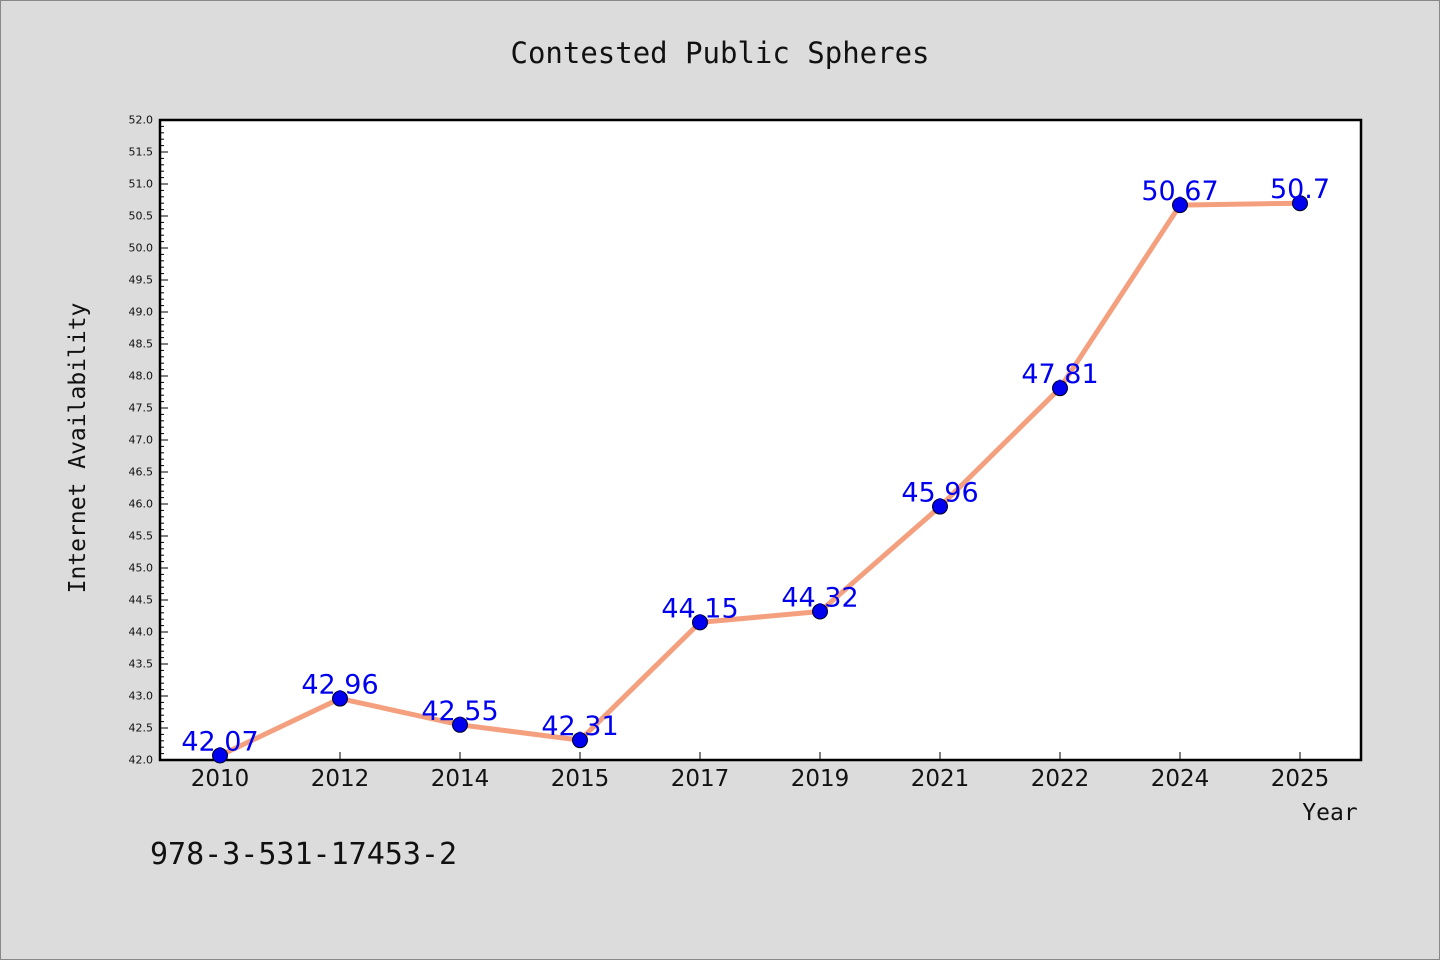 This screenshot has width=1440, height=960. Describe the element at coordinates (820, 779) in the screenshot. I see `x-tick-label: 2019` at that location.